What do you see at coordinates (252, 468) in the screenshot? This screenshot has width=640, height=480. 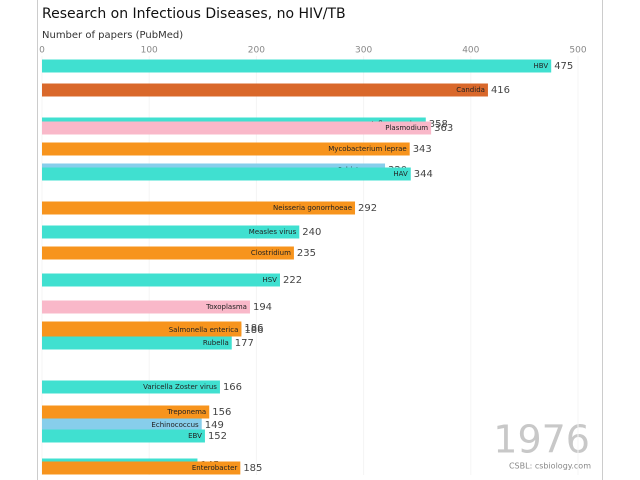 I see `value-label: 185` at bounding box center [252, 468].